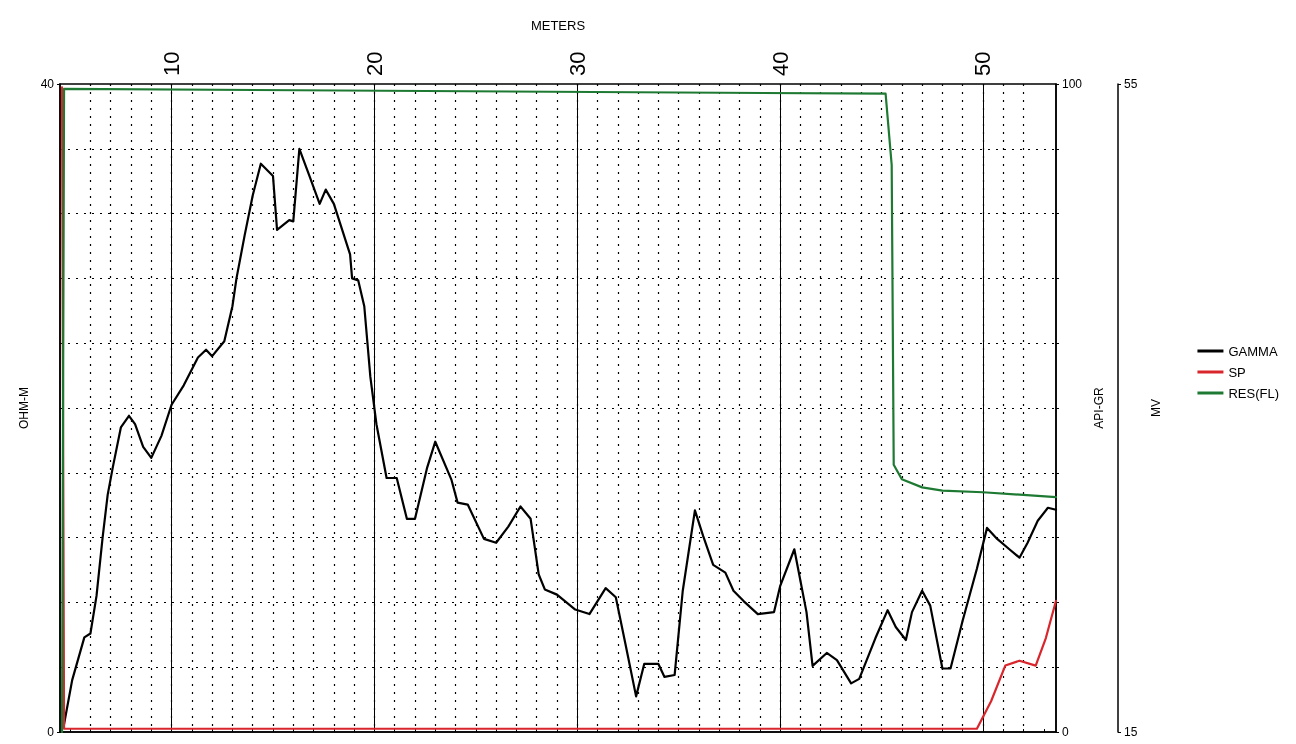 The image size is (1296, 744). What do you see at coordinates (1131, 84) in the screenshot?
I see `y2-tick-label: 55` at bounding box center [1131, 84].